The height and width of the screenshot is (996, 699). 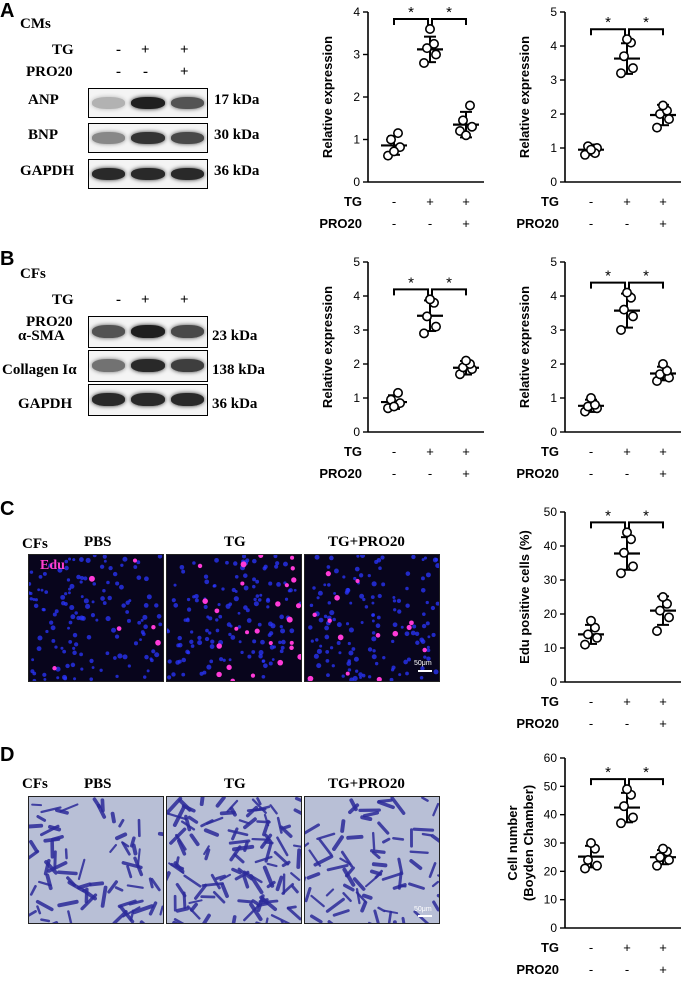 What do you see at coordinates (401, 117) in the screenshot?
I see `chart-a-anp: 0 1 2 3 4 Relative expression * * TG - + + PRO20 - - +` at bounding box center [401, 117].